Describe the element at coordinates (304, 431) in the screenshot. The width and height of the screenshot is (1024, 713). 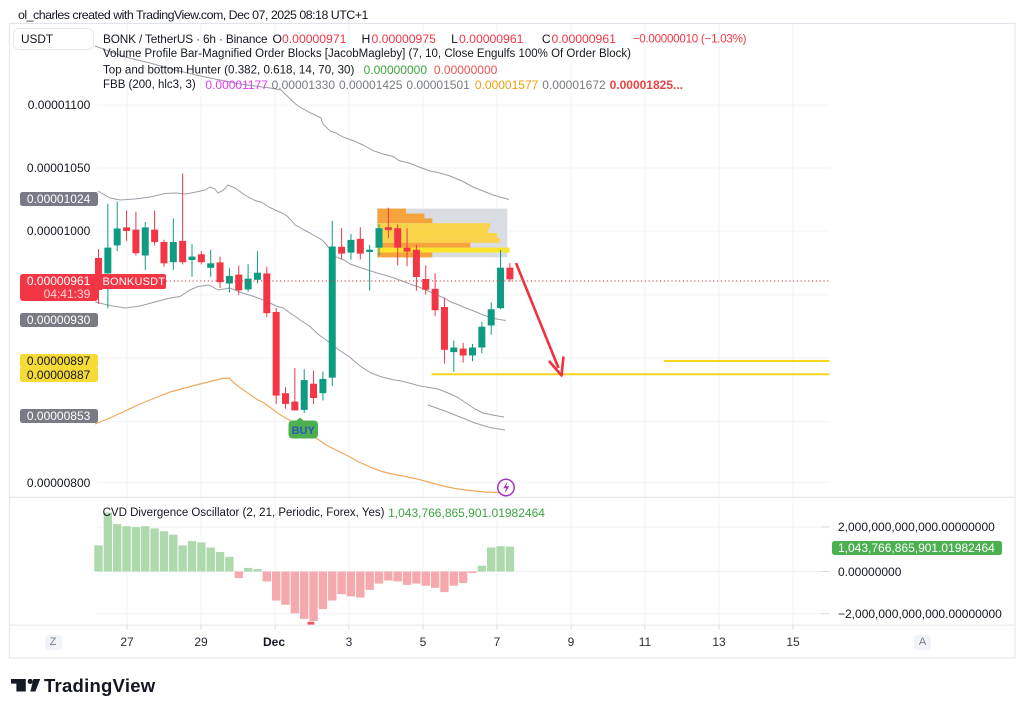
I see `svg-text: BUY` at that location.